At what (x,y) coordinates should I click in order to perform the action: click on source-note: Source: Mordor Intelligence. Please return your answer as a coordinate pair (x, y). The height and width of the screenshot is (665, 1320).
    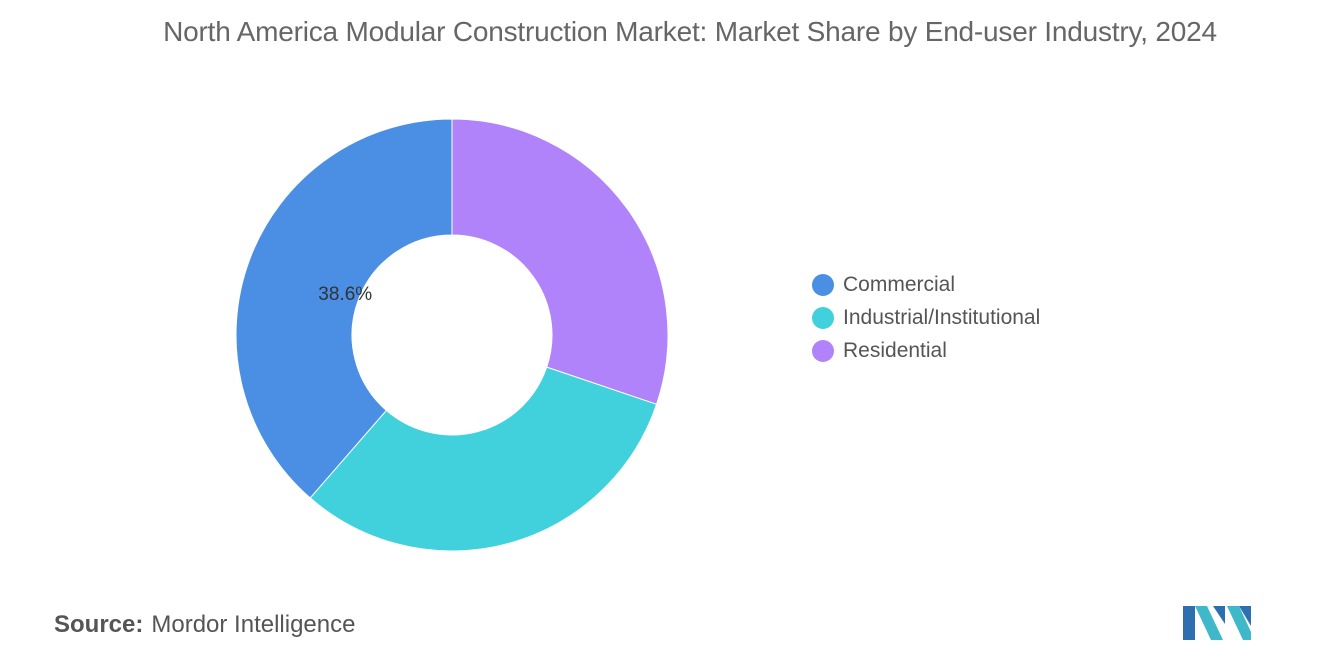
    Looking at the image, I should click on (204, 625).